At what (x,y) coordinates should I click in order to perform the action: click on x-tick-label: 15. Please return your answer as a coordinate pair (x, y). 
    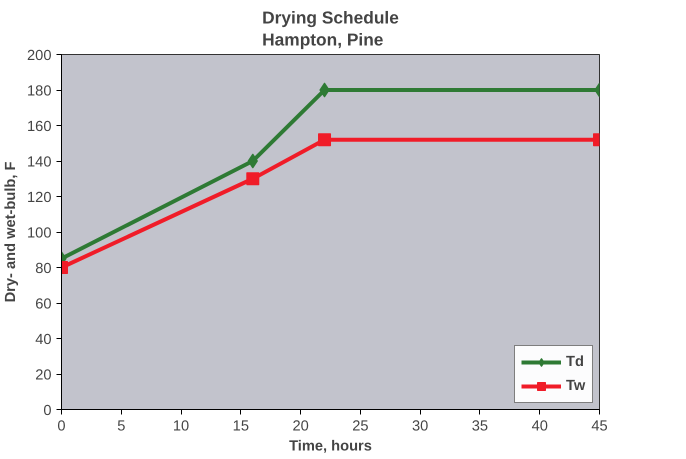
    Looking at the image, I should click on (240, 426).